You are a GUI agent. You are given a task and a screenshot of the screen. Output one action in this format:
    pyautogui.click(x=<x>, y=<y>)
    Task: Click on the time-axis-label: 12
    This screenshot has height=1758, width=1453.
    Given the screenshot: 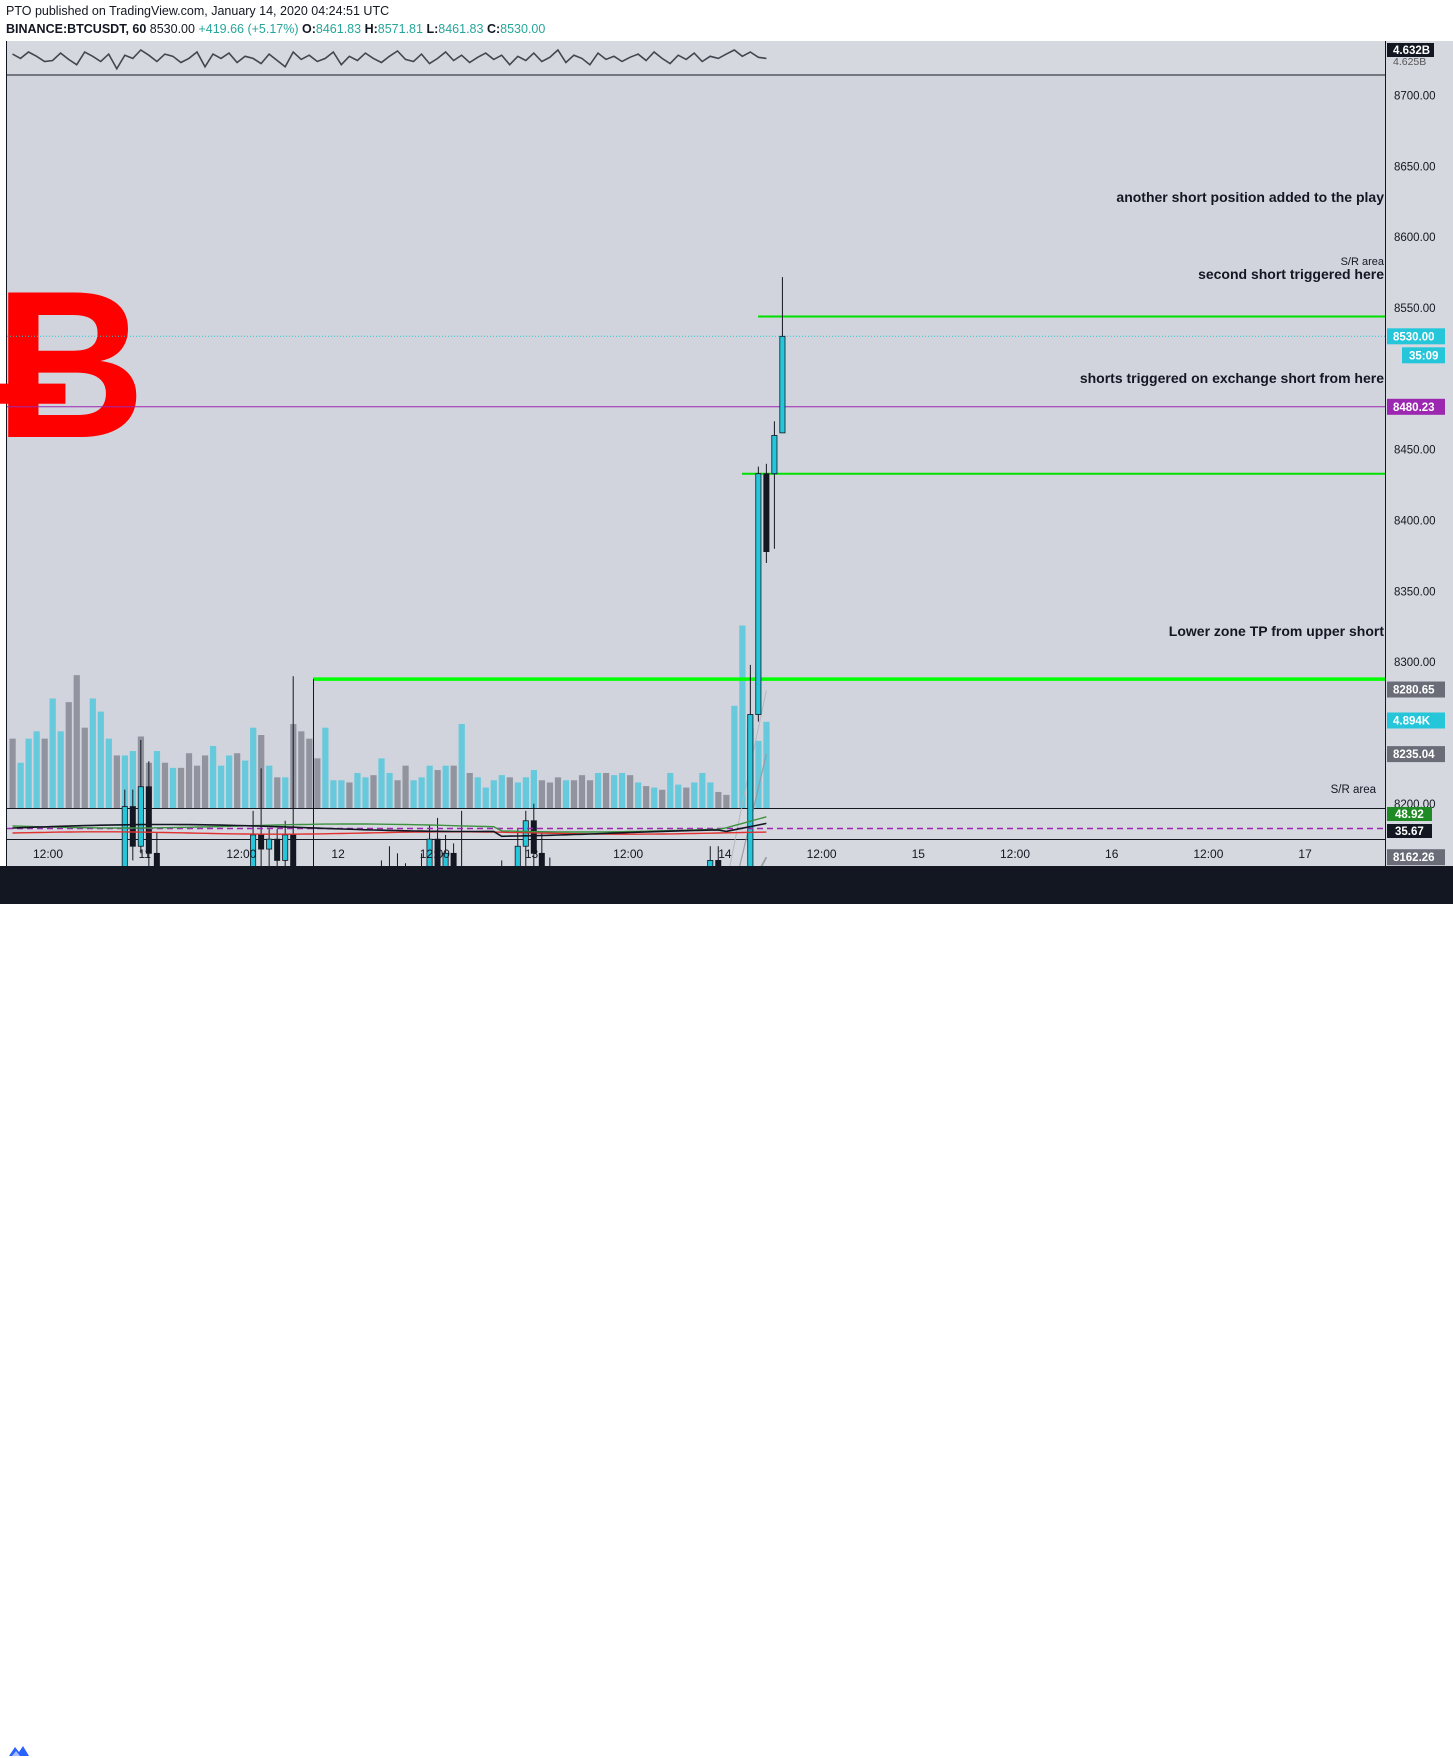 What is the action you would take?
    pyautogui.click(x=338, y=854)
    